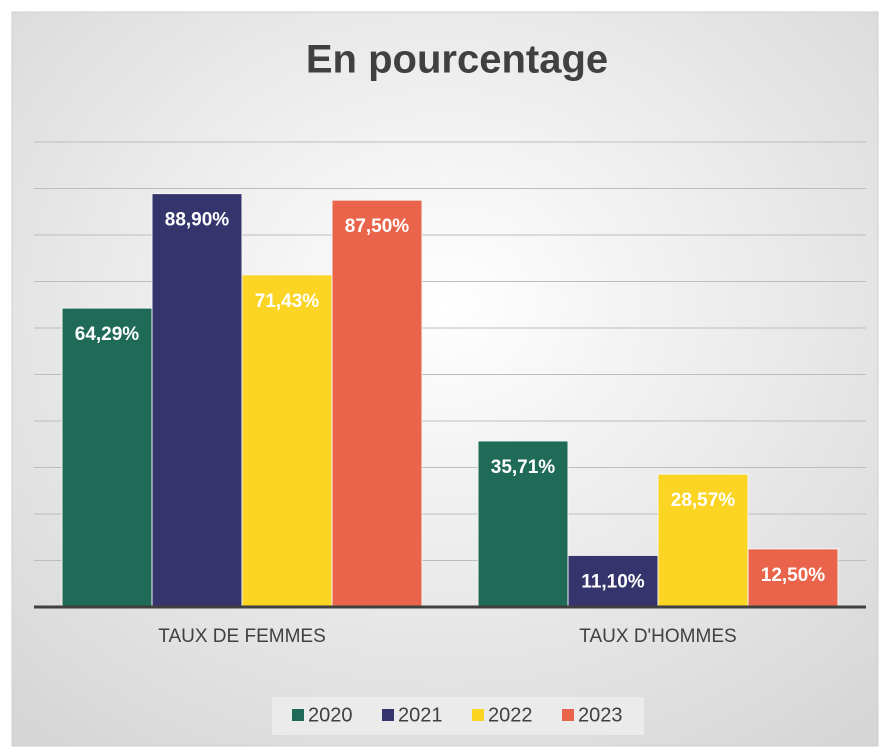  I want to click on legend-label: 2020, so click(330, 715).